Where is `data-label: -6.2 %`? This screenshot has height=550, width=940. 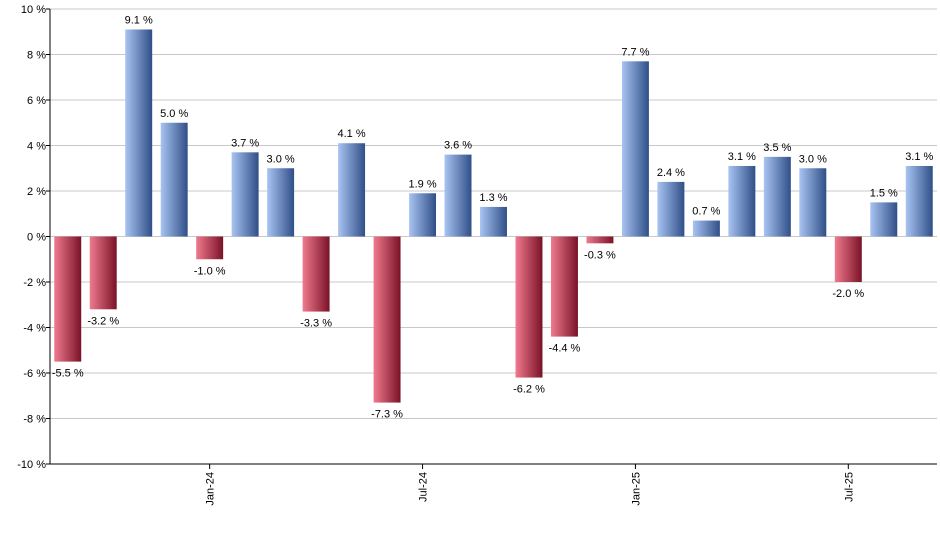
data-label: -6.2 % is located at coordinates (529, 390).